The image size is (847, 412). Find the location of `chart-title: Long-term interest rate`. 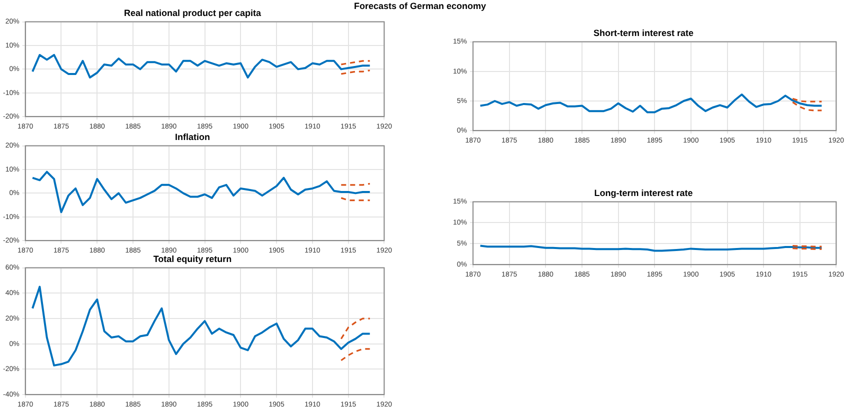

chart-title: Long-term interest rate is located at coordinates (643, 193).